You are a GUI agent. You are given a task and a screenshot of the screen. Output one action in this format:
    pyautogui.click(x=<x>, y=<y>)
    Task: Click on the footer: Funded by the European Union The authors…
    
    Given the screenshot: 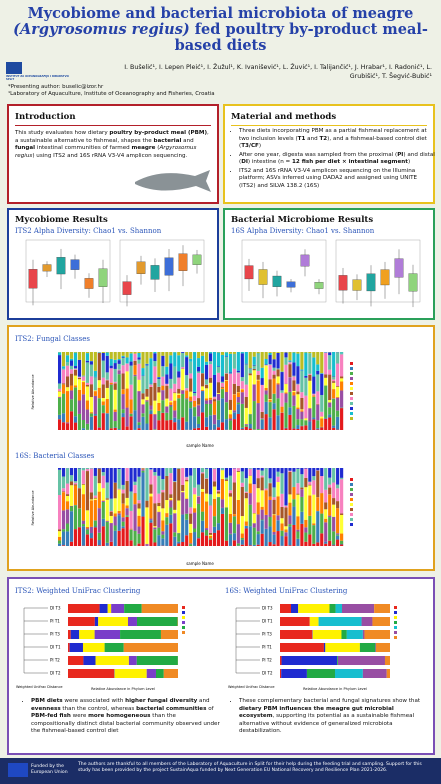 What is the action you would take?
    pyautogui.click(x=220, y=771)
    